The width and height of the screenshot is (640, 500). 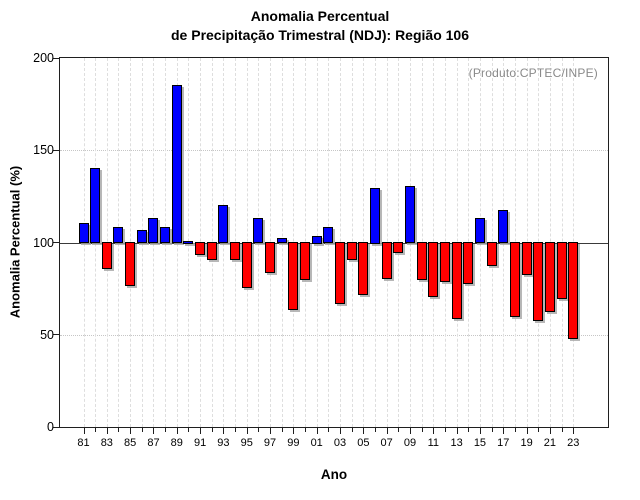 I want to click on x-tick-1985, so click(x=131, y=431).